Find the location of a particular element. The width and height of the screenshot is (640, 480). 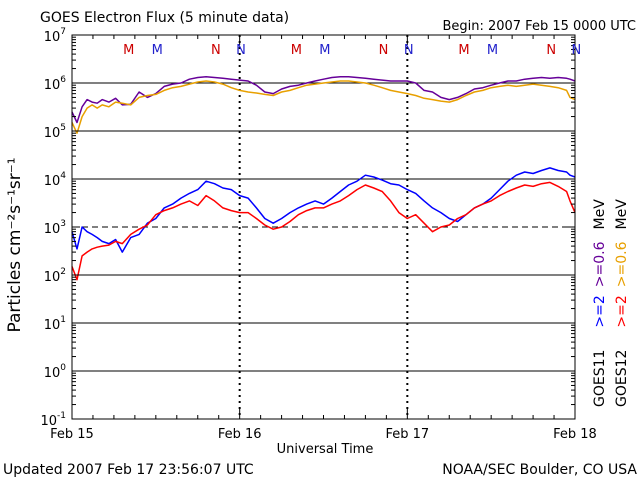

y-tick-label: 10⁴ is located at coordinates (55, 180).